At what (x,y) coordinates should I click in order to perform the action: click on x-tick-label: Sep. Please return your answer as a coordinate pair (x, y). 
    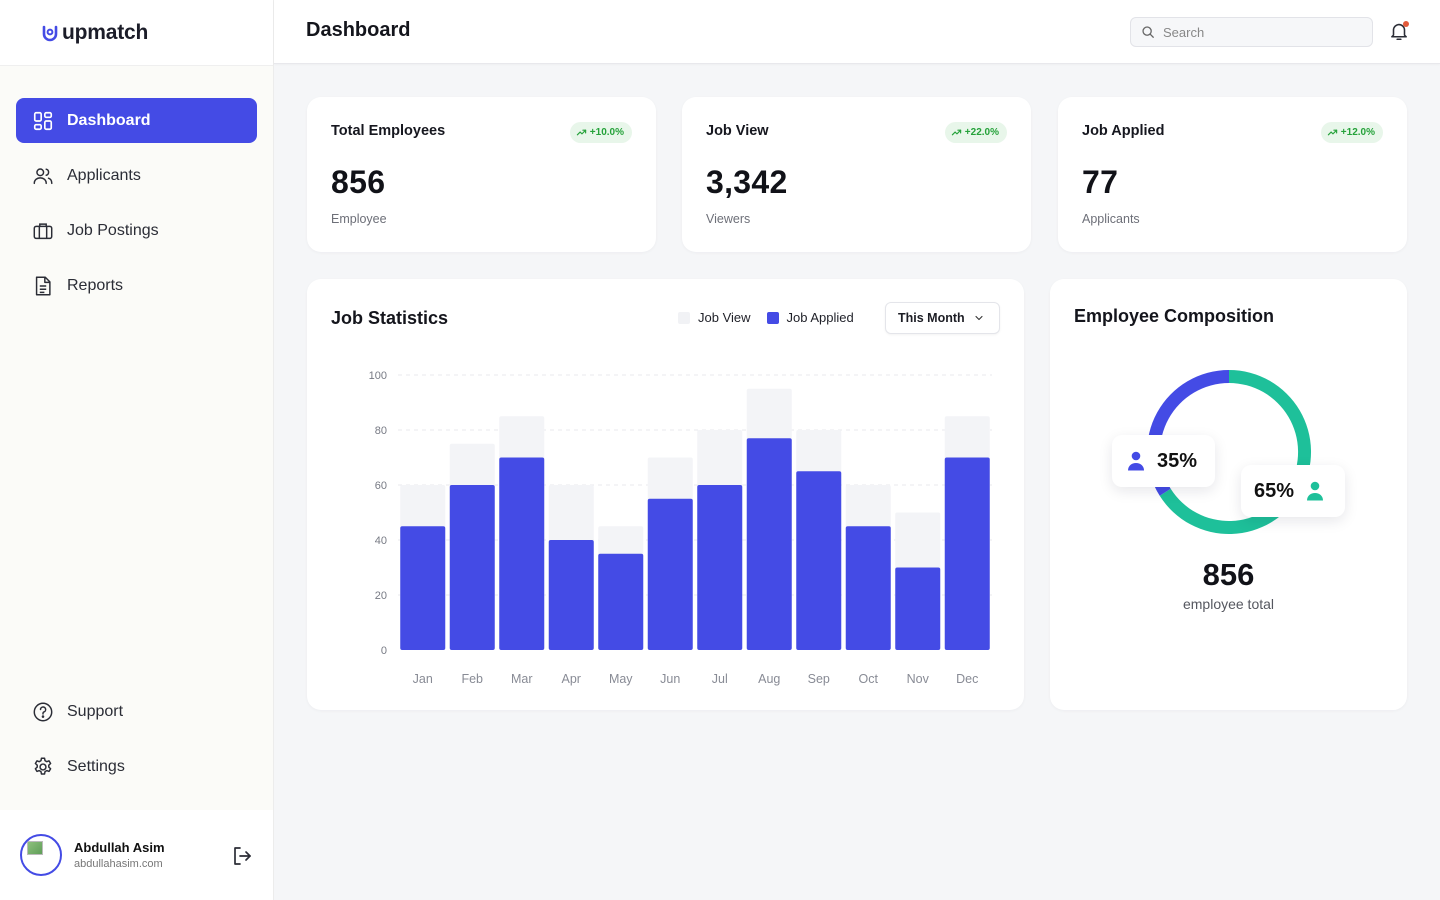
    Looking at the image, I should click on (819, 679).